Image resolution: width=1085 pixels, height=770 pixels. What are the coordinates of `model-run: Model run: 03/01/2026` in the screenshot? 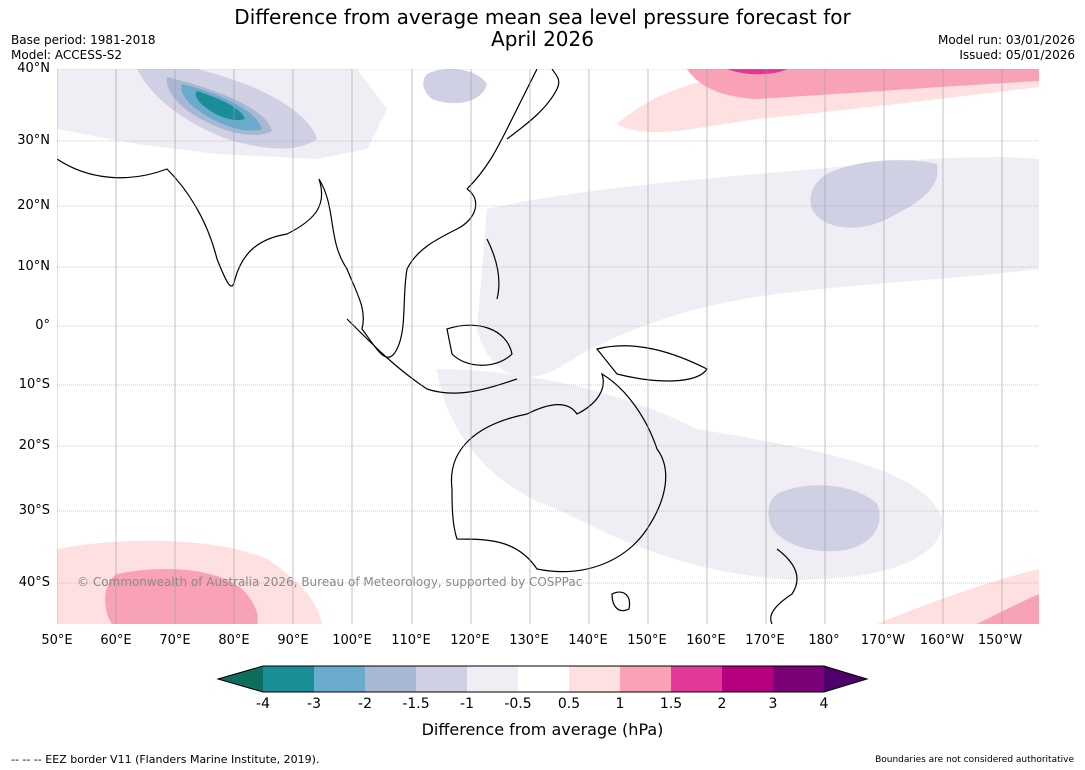 It's located at (1006, 40).